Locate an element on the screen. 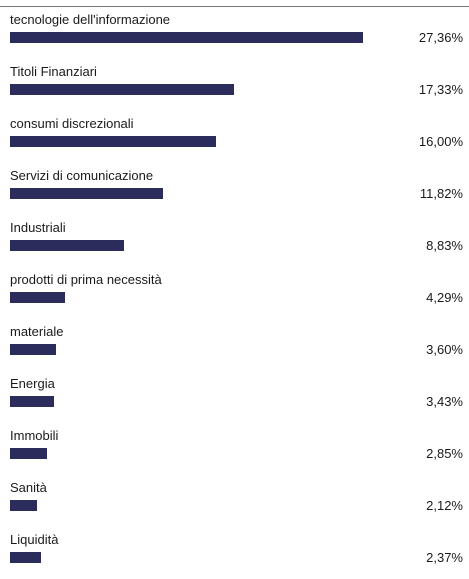 The image size is (469, 579). chart-row: Energia 3,43% is located at coordinates (234, 397).